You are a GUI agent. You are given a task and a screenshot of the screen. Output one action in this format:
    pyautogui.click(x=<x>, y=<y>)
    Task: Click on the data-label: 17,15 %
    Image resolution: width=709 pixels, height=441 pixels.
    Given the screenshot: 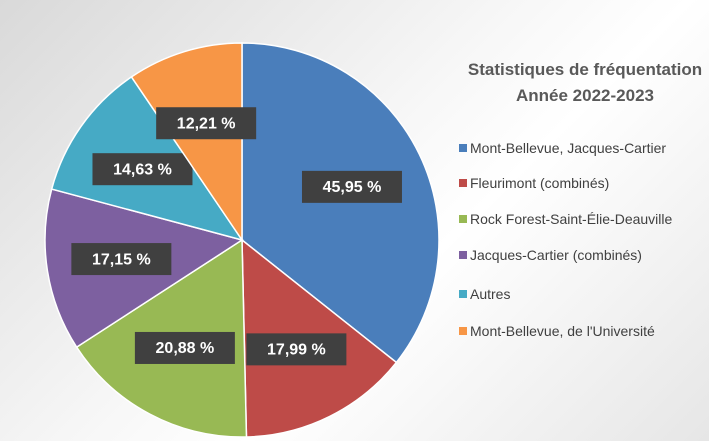 What is the action you would take?
    pyautogui.click(x=121, y=259)
    